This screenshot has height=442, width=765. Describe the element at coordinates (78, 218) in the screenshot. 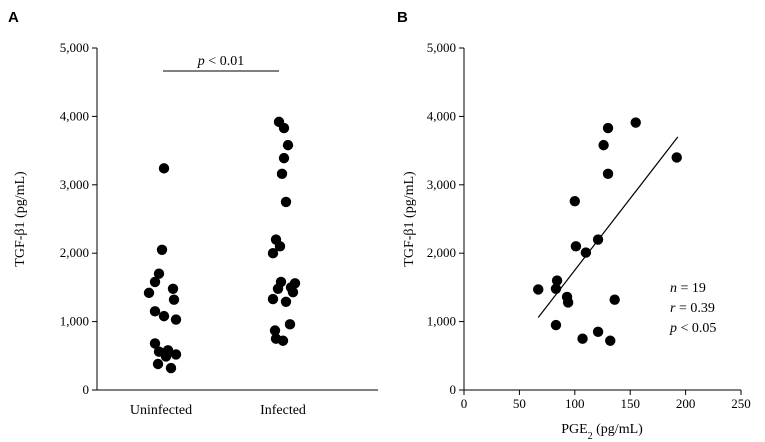

I see `panel-a-y-ticks: 0 1,000 2,000 3,000 4,000 5,000` at that location.